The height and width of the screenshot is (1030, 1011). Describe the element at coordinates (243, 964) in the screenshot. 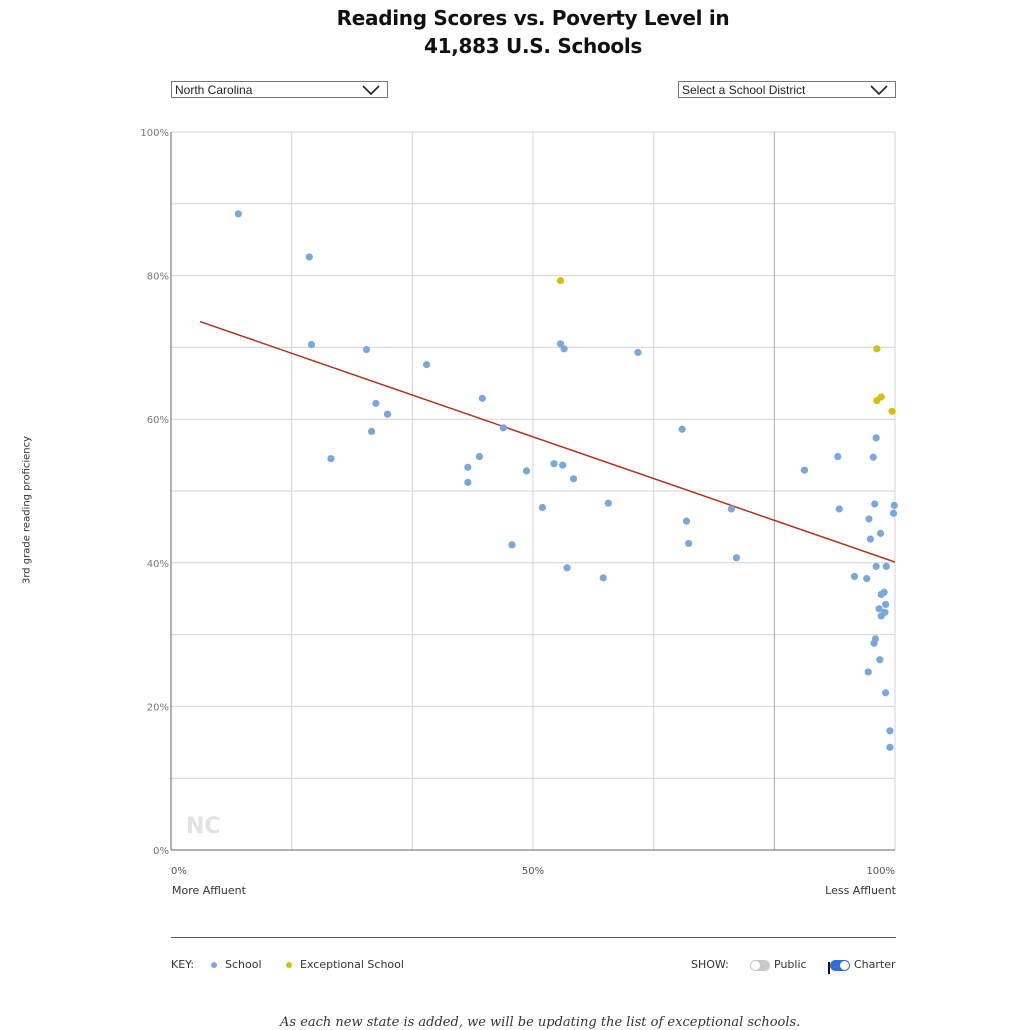

I see `legend-school-label: School` at that location.